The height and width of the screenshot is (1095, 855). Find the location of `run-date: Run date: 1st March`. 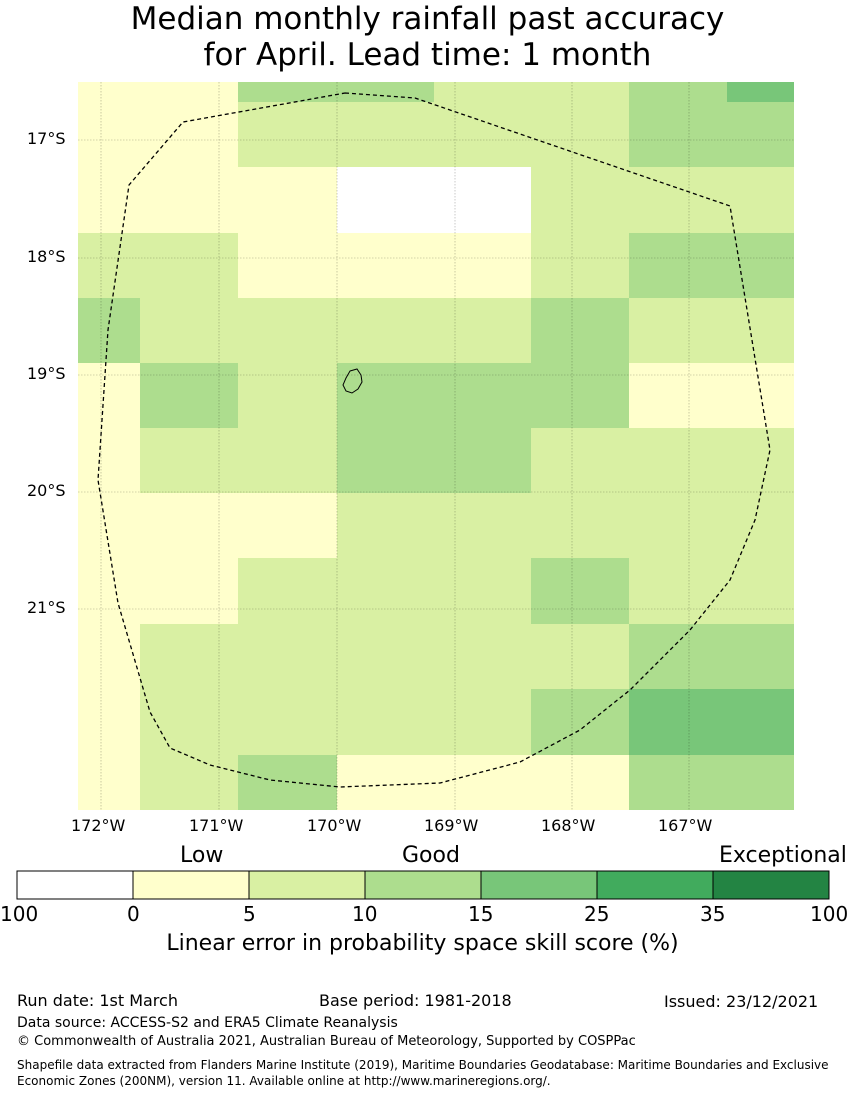

run-date: Run date: 1st March is located at coordinates (97, 1000).